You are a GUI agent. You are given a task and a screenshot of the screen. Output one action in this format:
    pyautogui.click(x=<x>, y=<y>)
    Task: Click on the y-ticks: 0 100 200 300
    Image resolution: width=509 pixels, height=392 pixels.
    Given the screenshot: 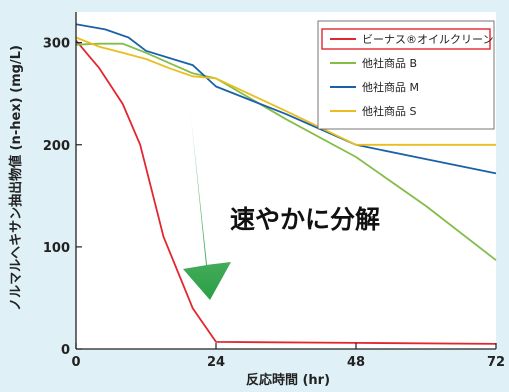 What is the action you would take?
    pyautogui.click(x=62, y=197)
    